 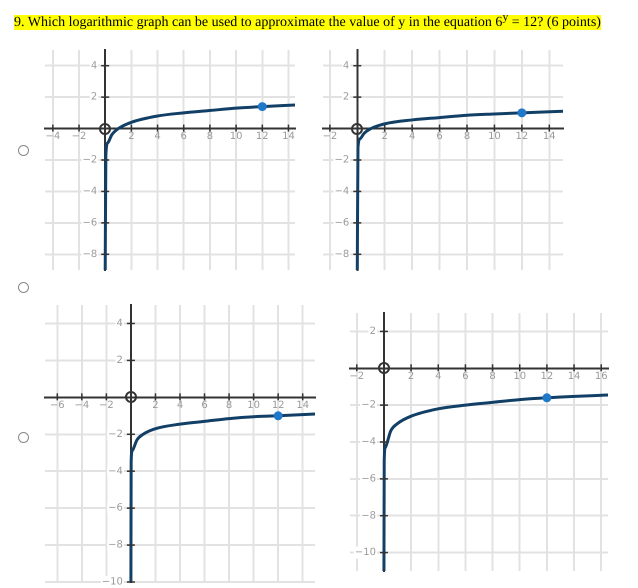 What do you see at coordinates (307, 20) in the screenshot?
I see `chart-title: 9. Which logarithmic graph can be used to approximate the value of y in the equation 6$^{y}$ = 12? (6 points)` at bounding box center [307, 20].